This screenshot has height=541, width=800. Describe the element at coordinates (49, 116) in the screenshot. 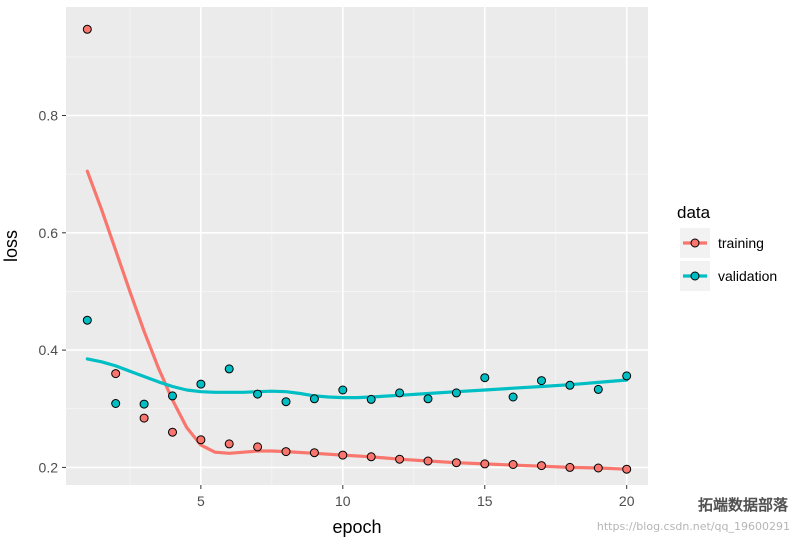

I see `y-tick-label: 0.8` at that location.